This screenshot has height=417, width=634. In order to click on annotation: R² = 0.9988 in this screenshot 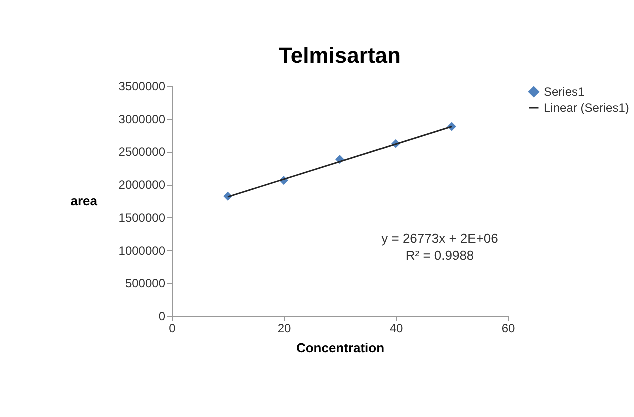, I will do `click(440, 255)`.